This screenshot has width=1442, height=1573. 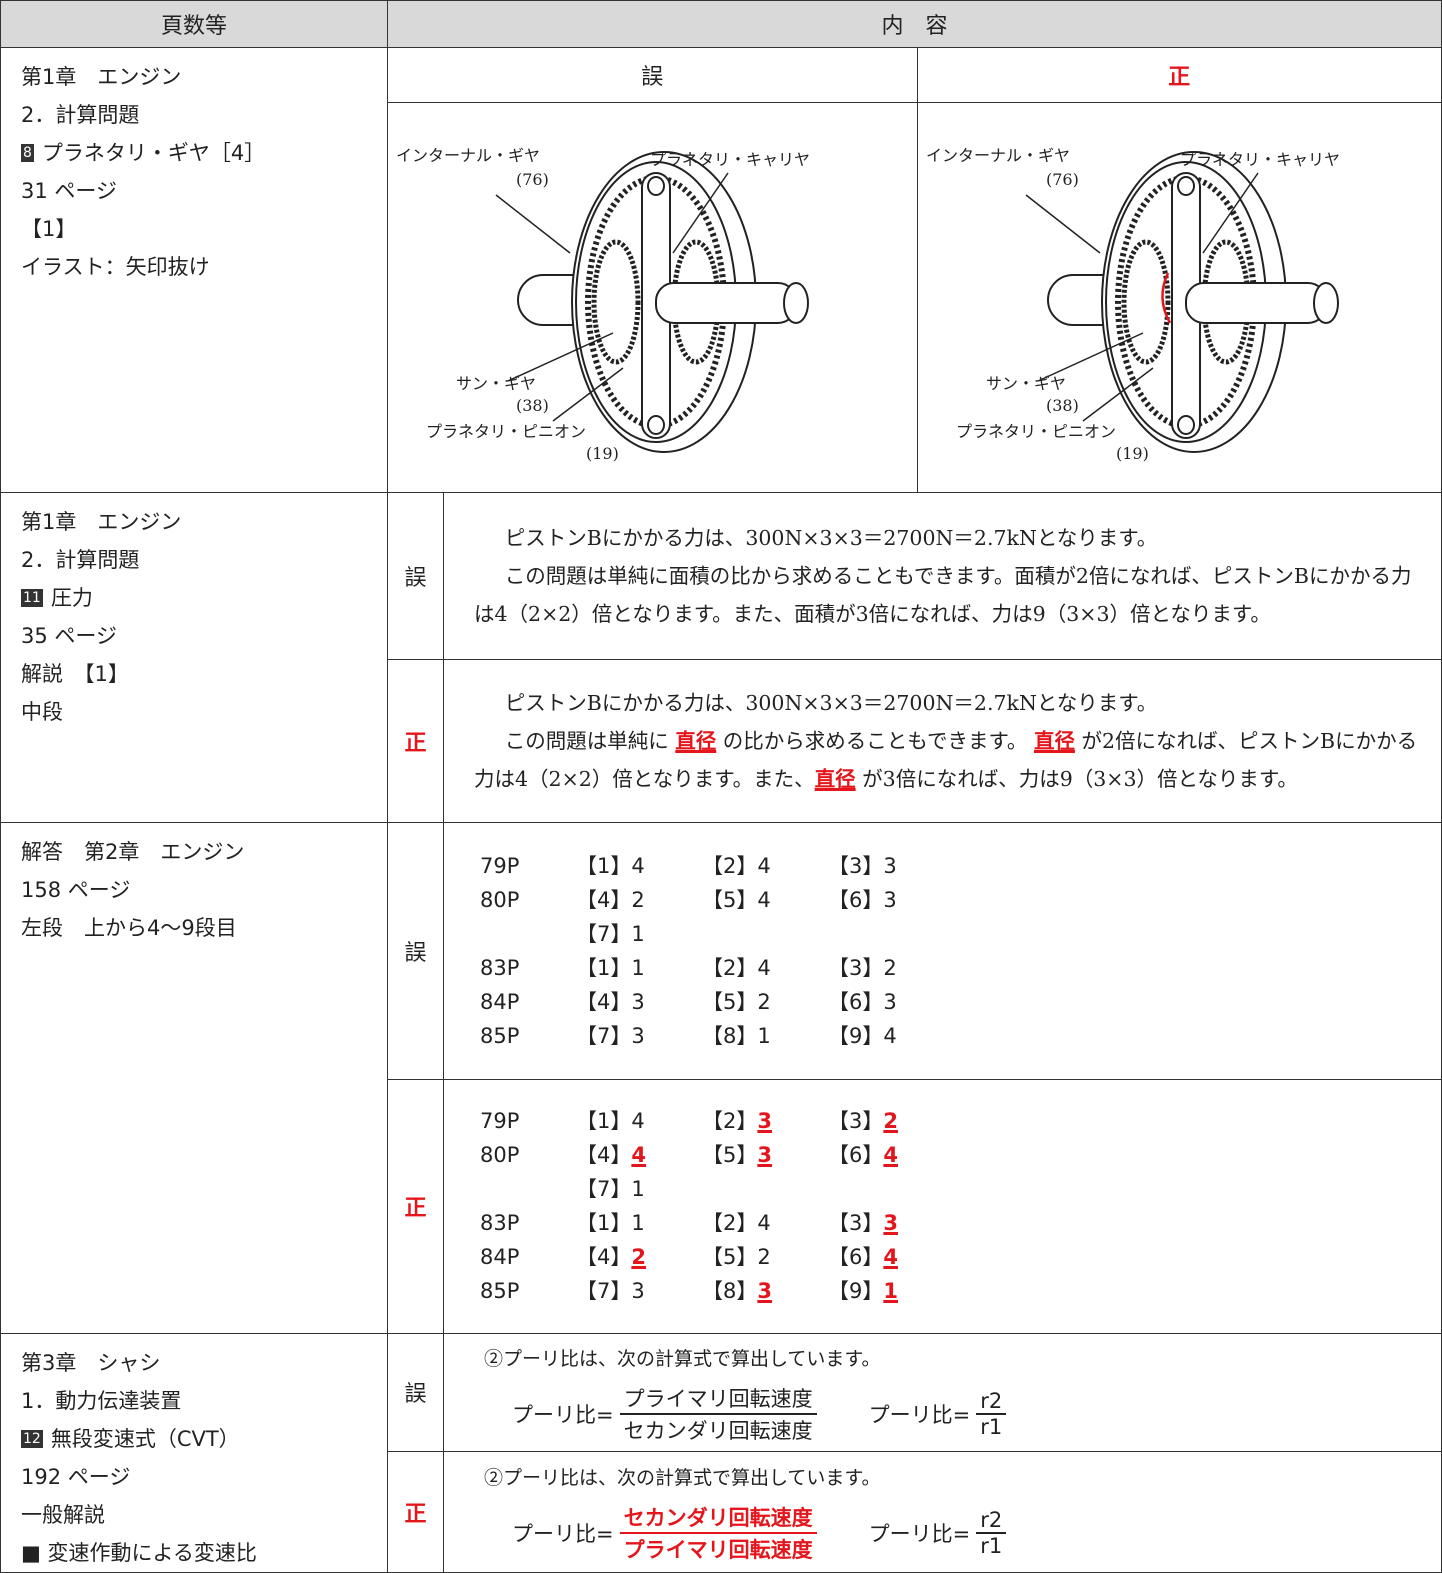 I want to click on text: の比から求めることもできます。, so click(x=875, y=741).